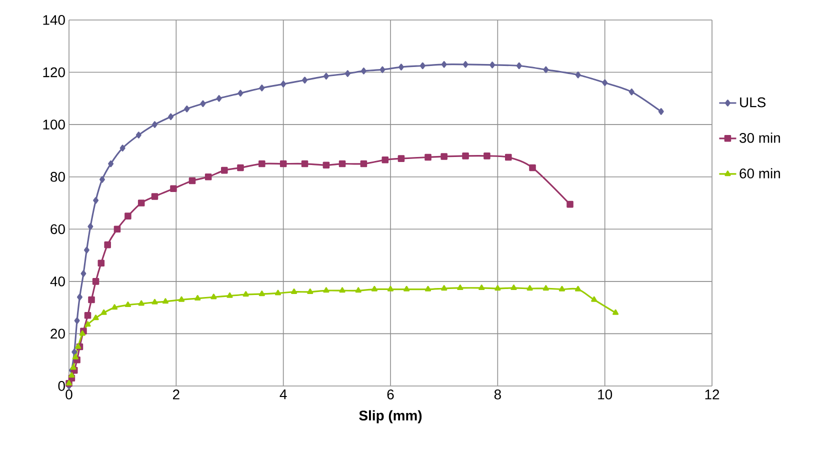 The height and width of the screenshot is (471, 813). I want to click on x-tick-label: 2, so click(176, 395).